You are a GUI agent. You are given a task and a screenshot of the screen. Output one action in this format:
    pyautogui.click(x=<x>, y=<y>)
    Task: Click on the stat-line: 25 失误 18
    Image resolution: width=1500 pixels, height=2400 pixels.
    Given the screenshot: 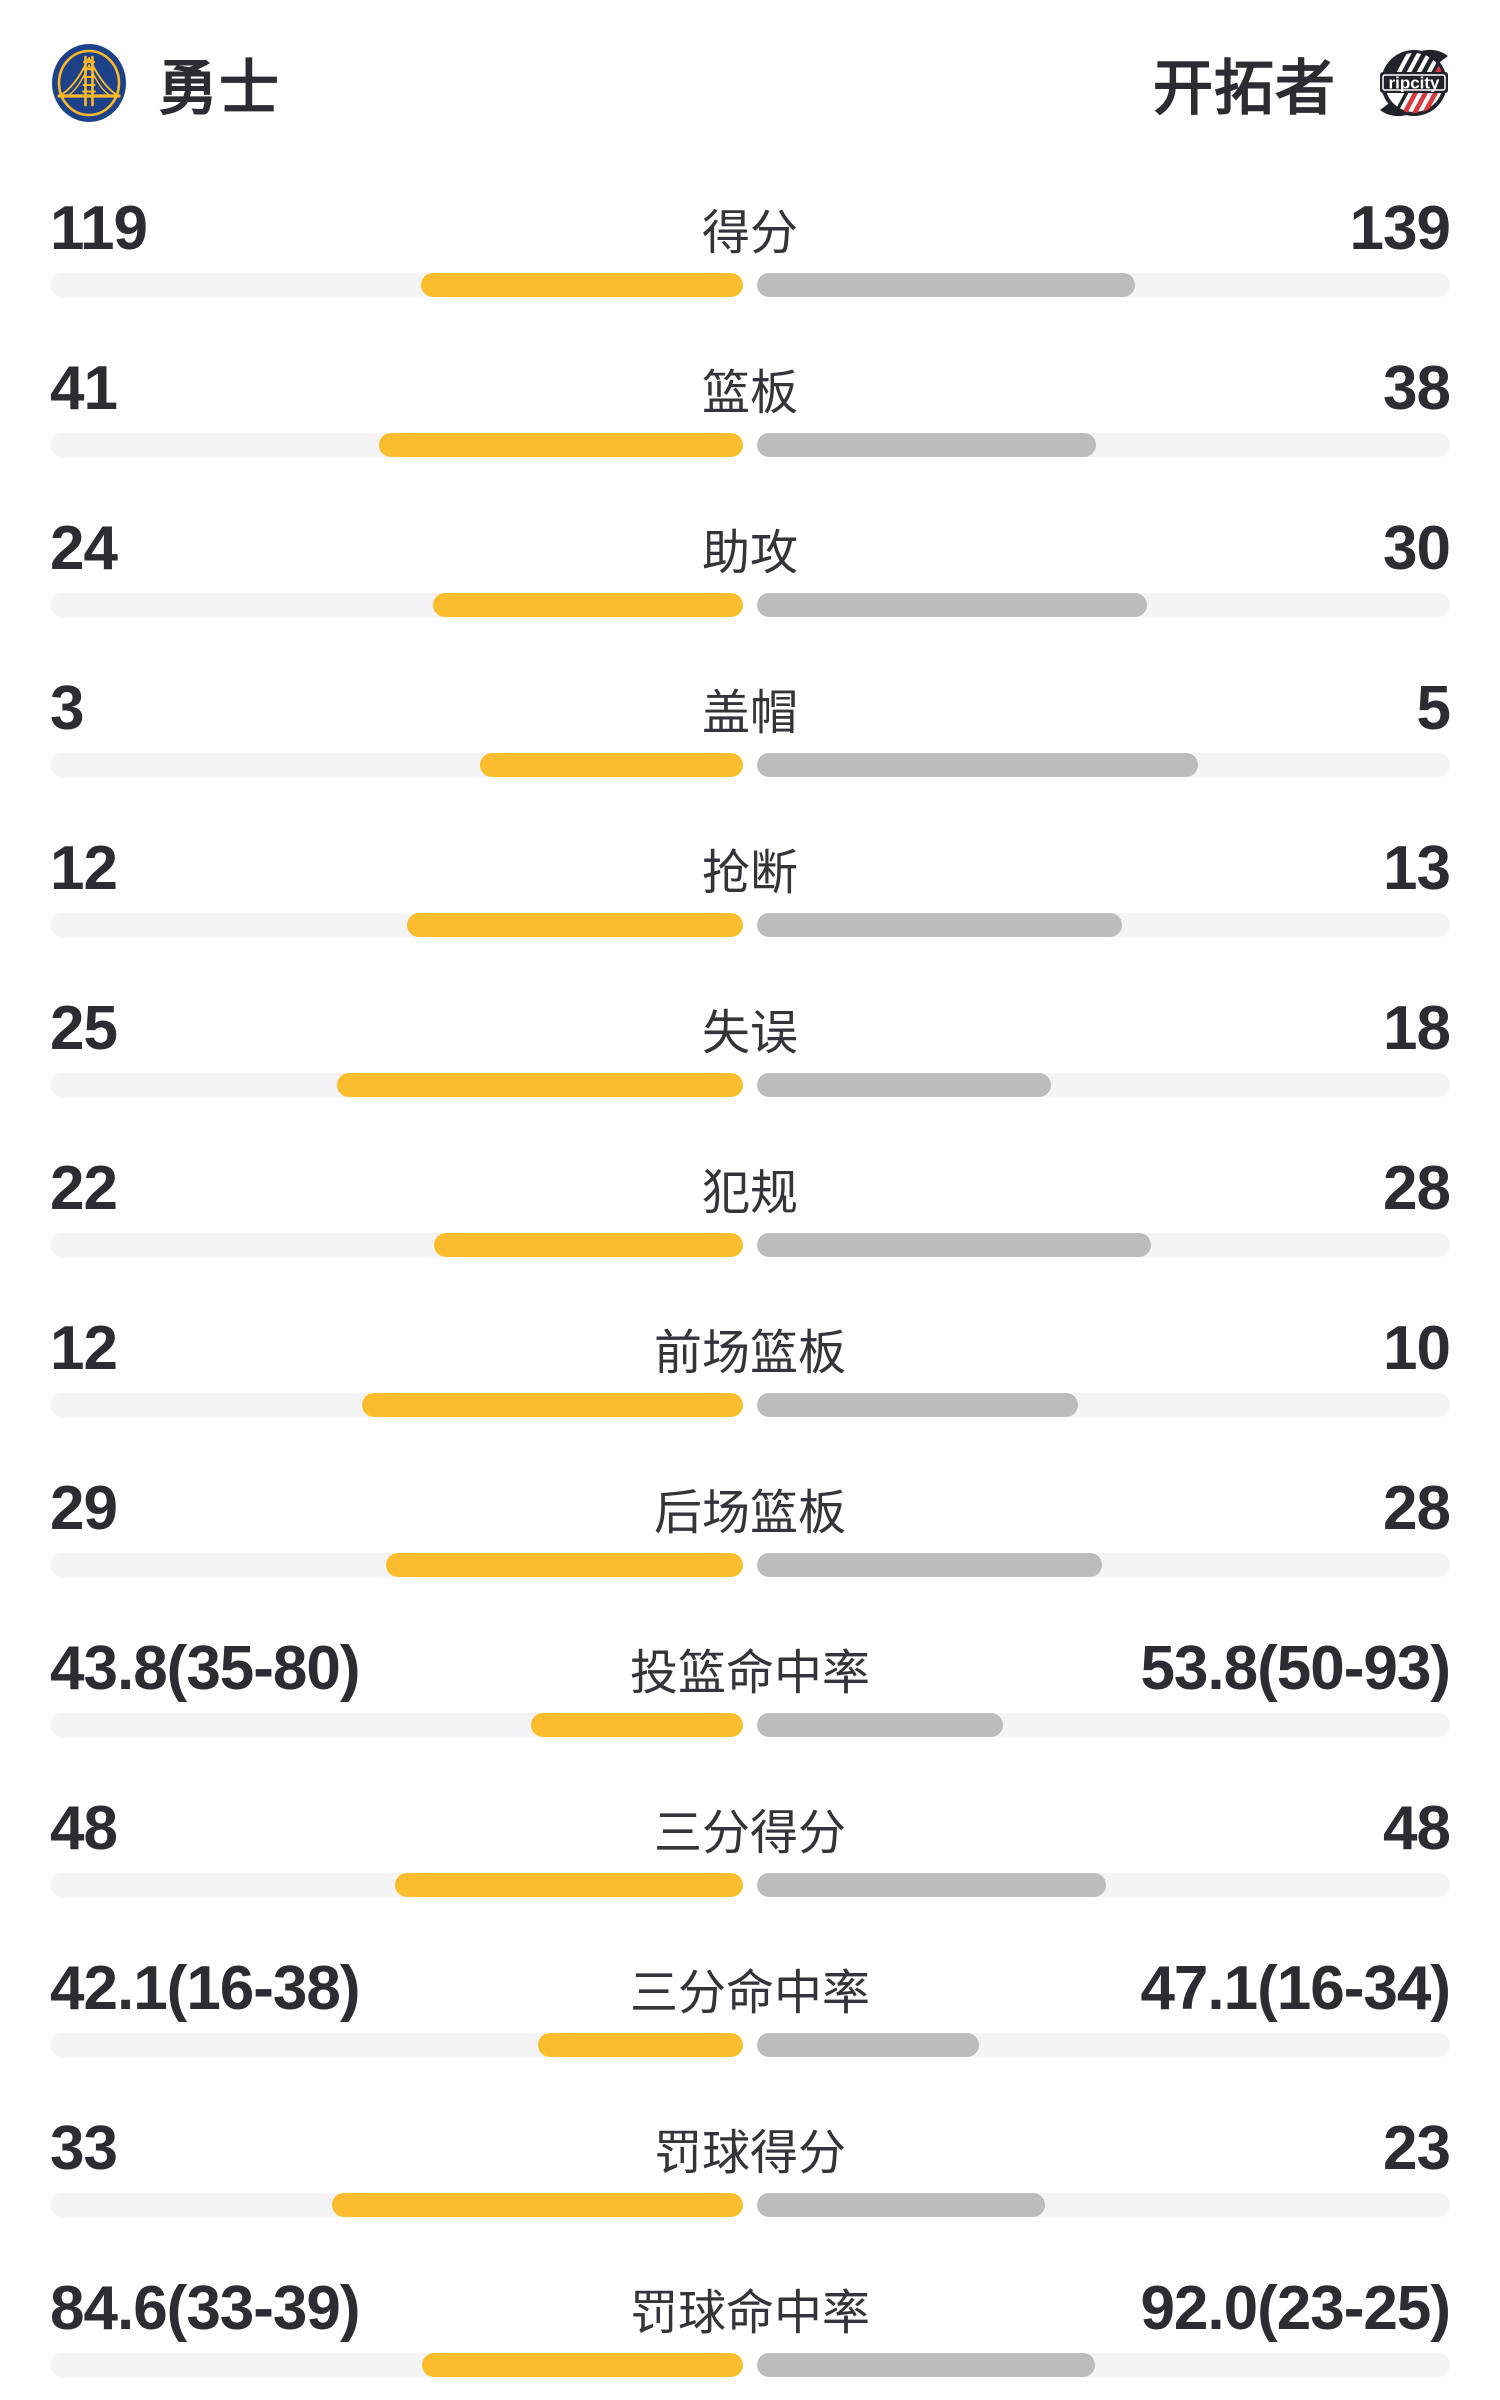 What is the action you would take?
    pyautogui.click(x=750, y=1028)
    